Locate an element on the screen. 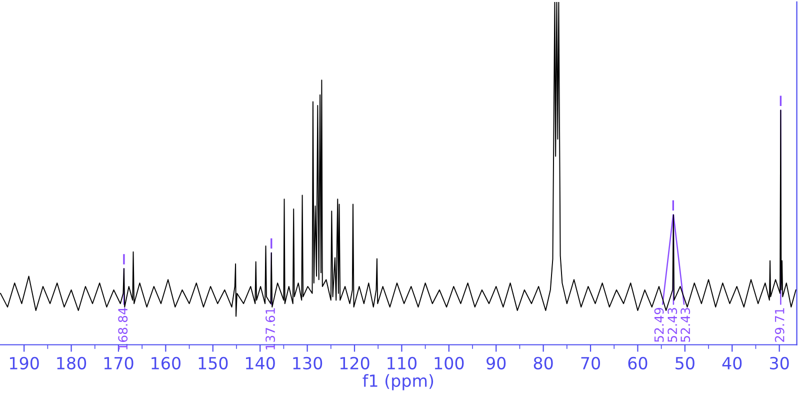 The height and width of the screenshot is (394, 800). x-axis-title: f1 (ppm) is located at coordinates (398, 382).